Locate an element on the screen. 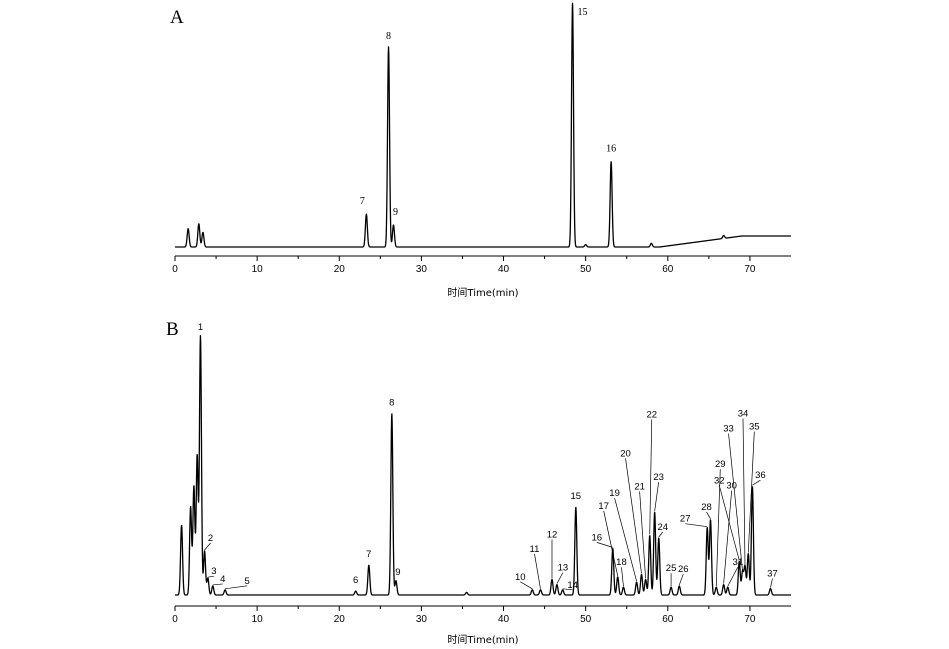  peak-label: 12 is located at coordinates (552, 534).